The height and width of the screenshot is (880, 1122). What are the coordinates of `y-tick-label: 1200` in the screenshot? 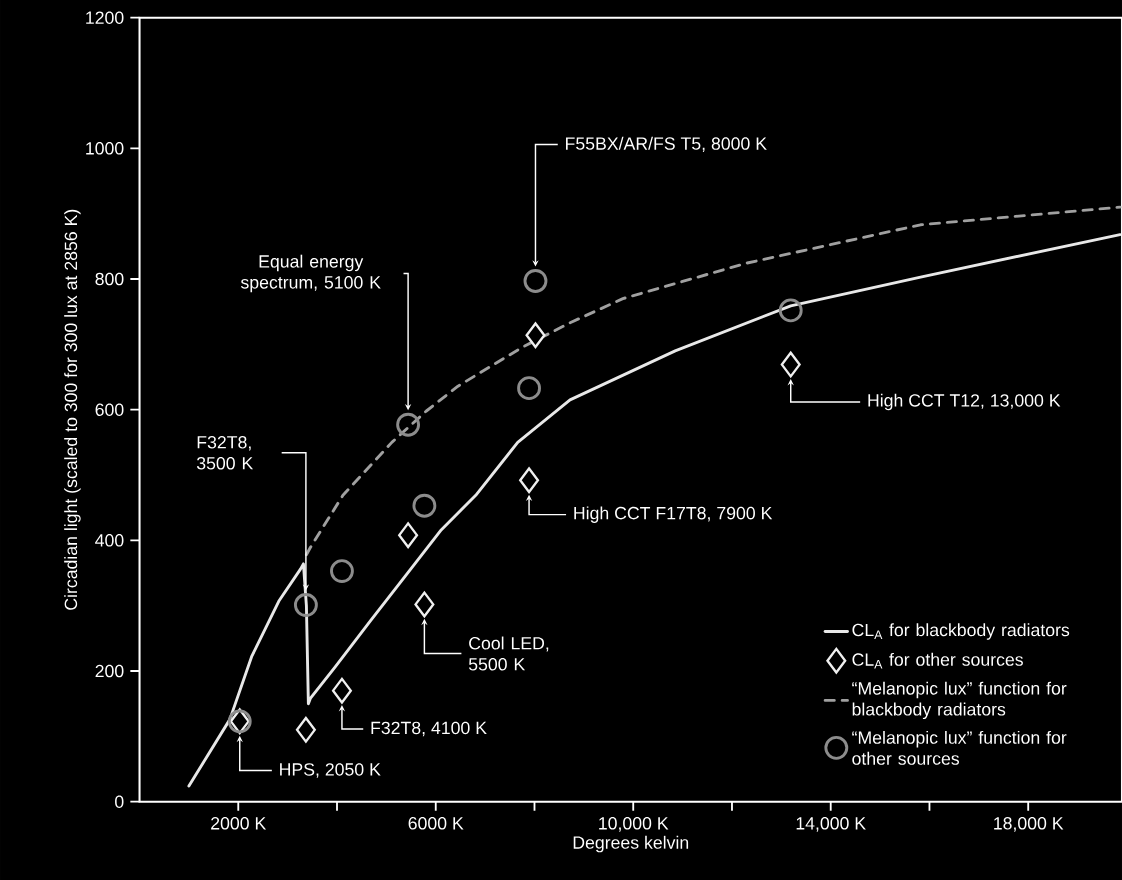 It's located at (105, 17).